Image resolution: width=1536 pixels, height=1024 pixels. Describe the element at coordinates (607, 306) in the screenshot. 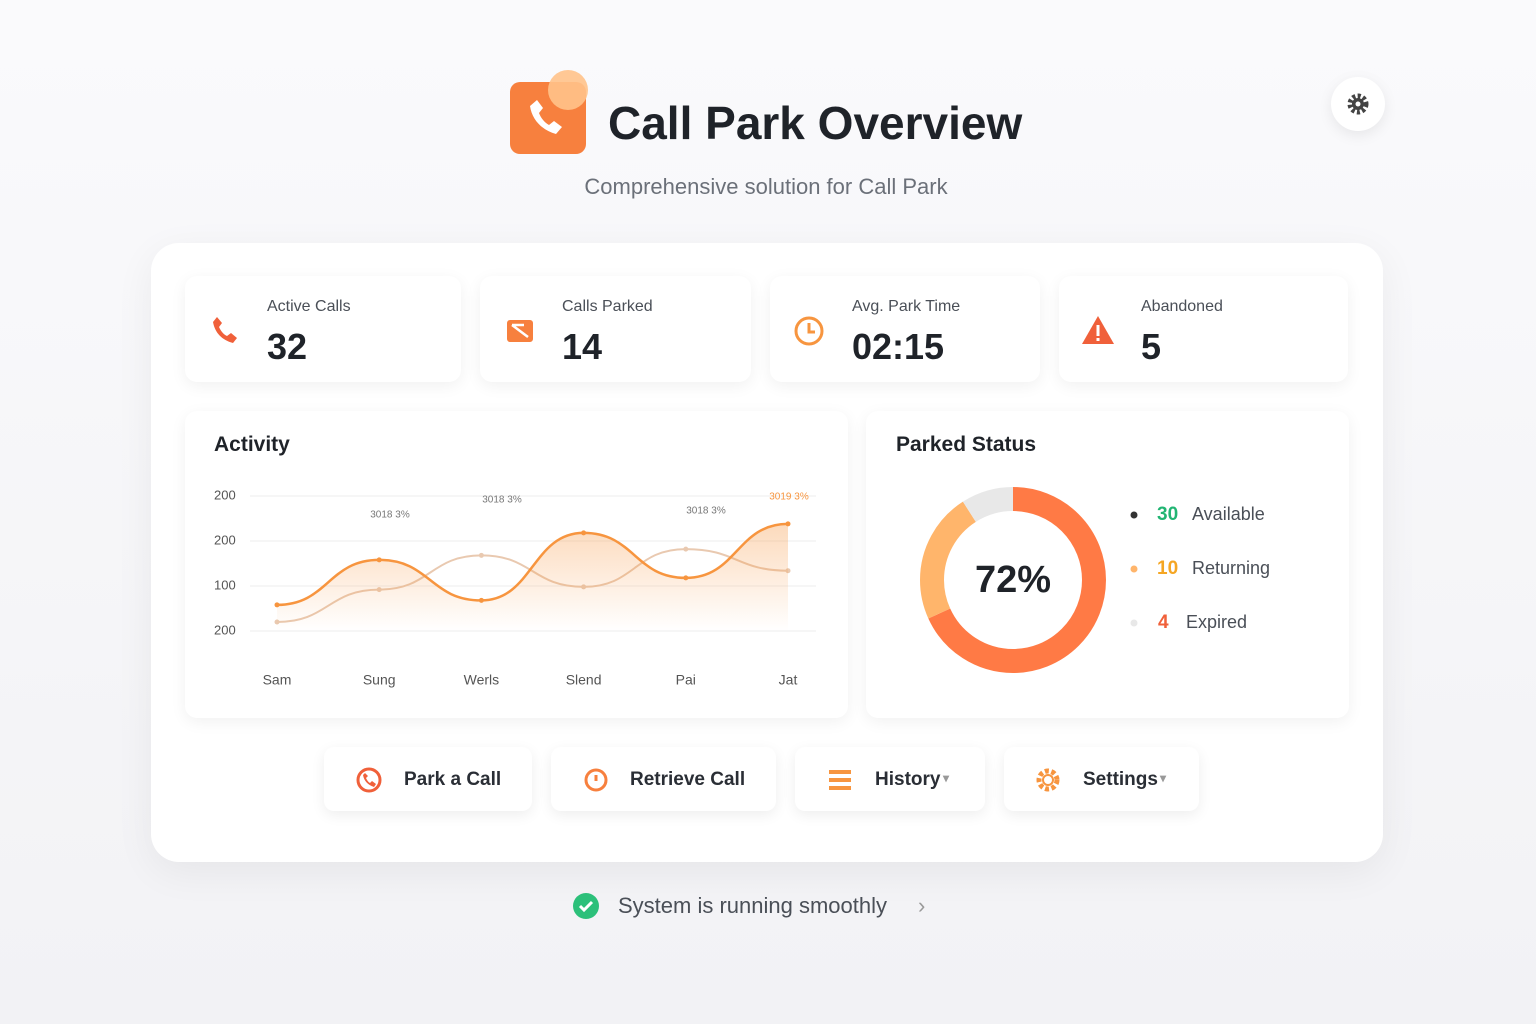

I see `stat-label: Calls Parked` at that location.